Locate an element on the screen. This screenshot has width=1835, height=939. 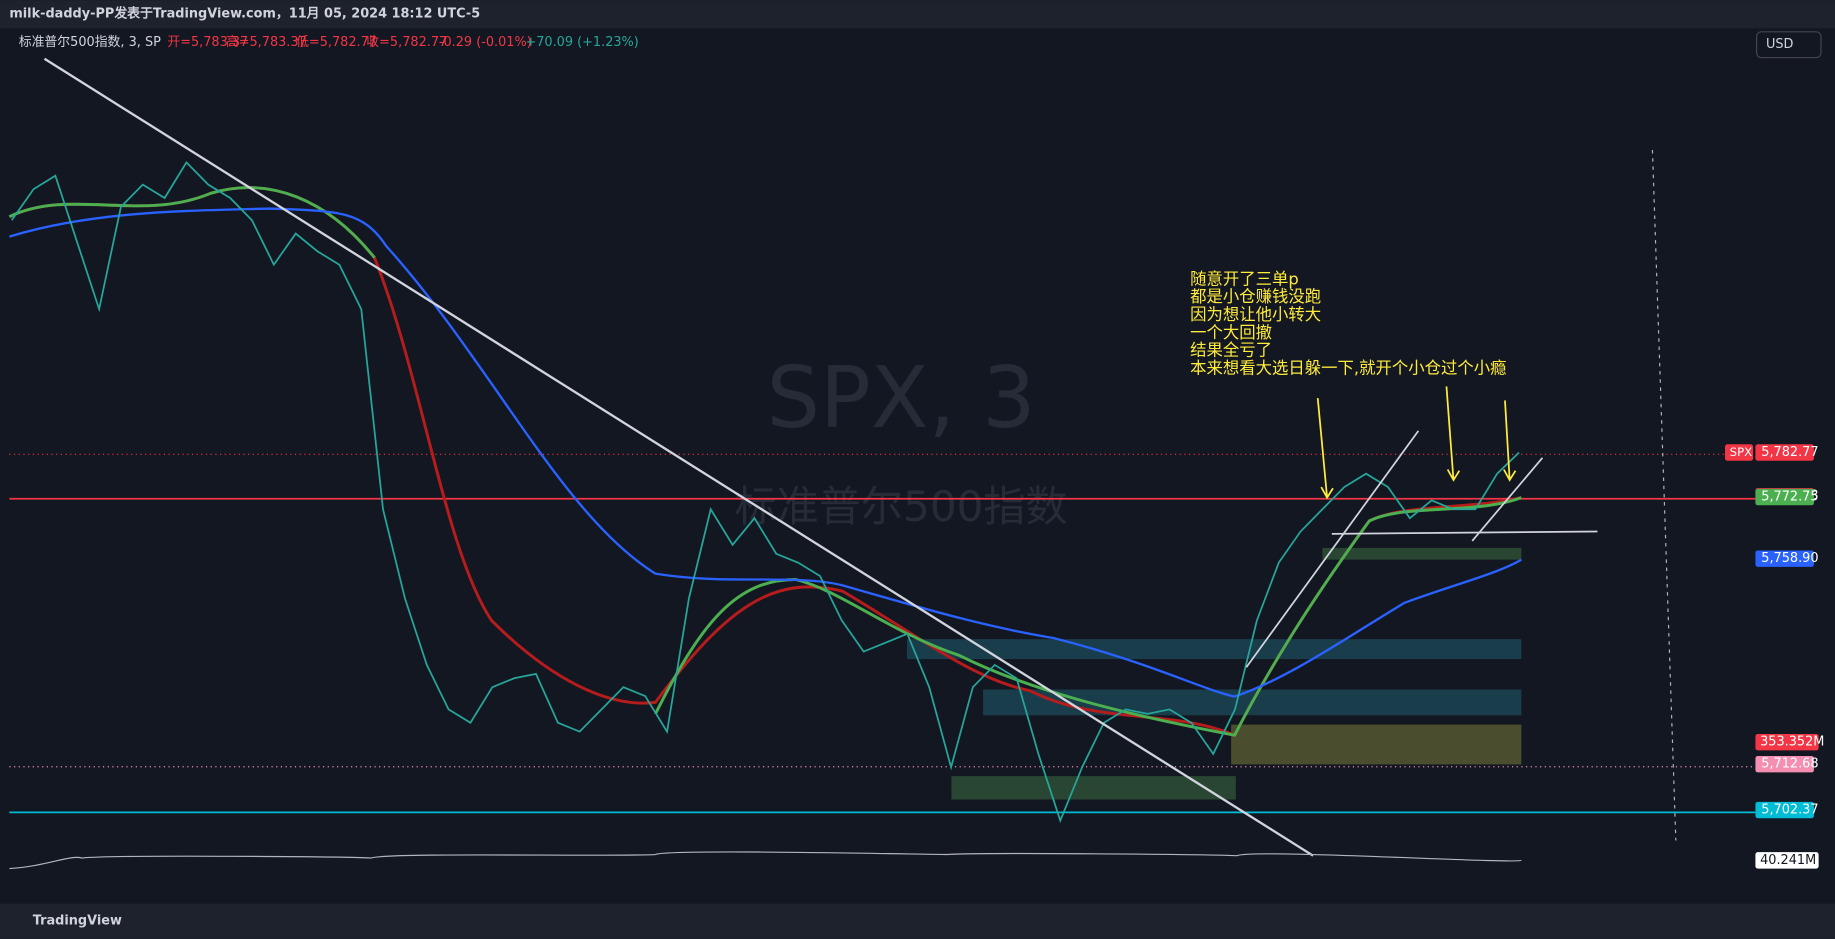
arrows is located at coordinates (1416, 443).